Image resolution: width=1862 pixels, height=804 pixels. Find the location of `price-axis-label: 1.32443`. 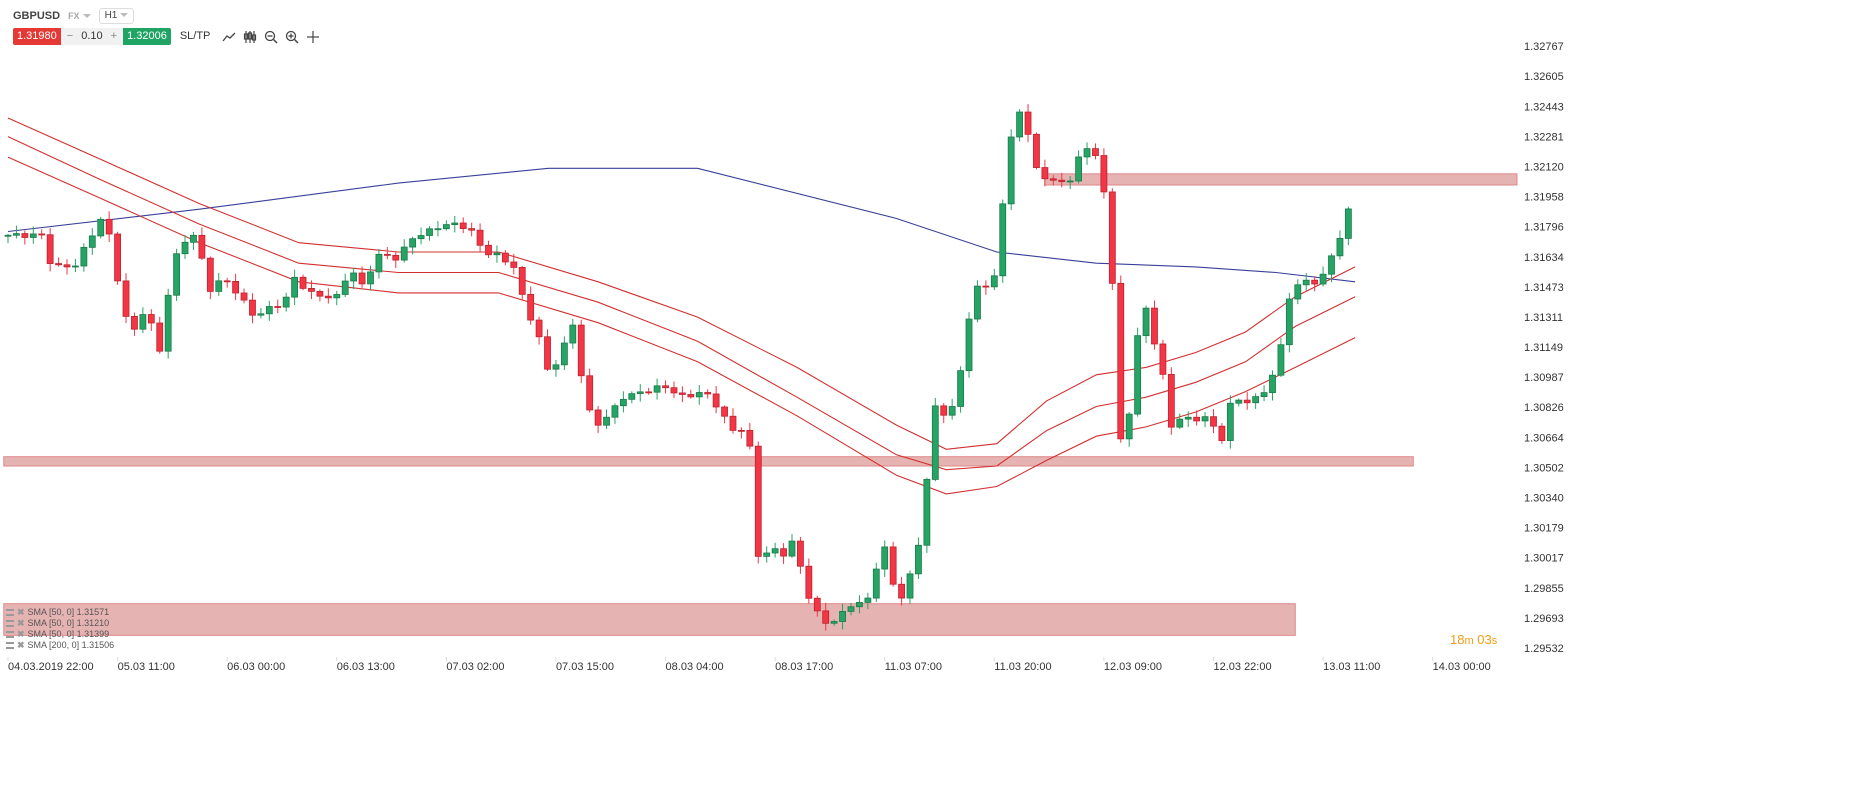

price-axis-label: 1.32443 is located at coordinates (1544, 107).